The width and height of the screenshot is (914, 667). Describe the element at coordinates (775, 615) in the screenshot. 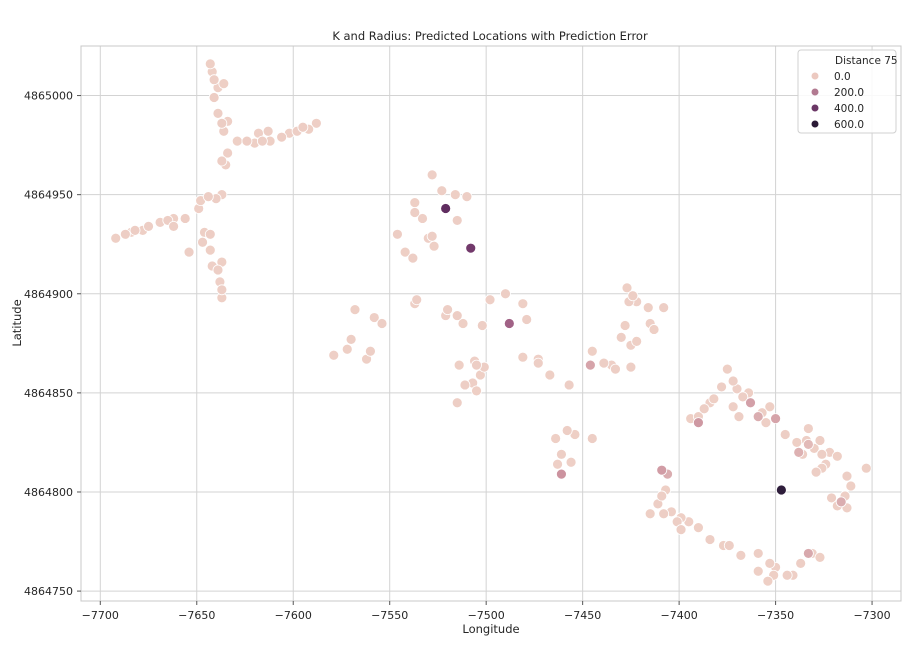

I see `x-tick-label: −7350` at that location.